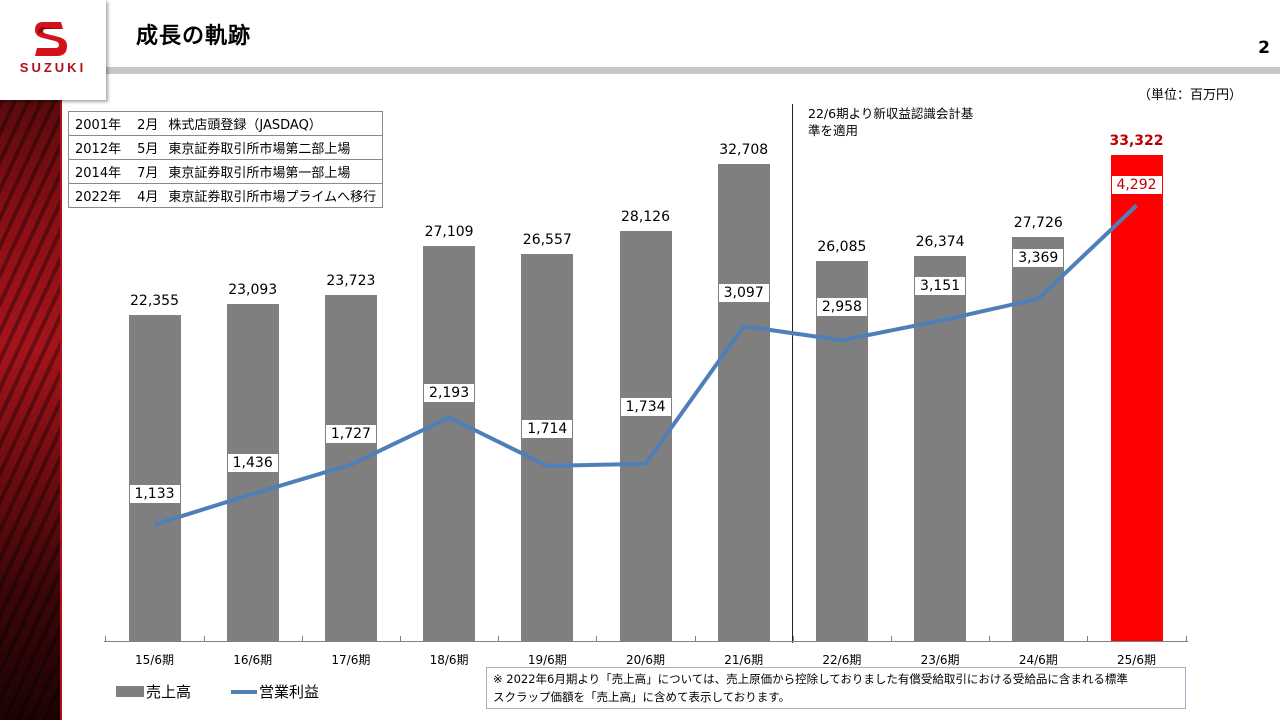 This screenshot has width=1280, height=720. What do you see at coordinates (743, 293) in the screenshot?
I see `profit-value-label: 3,097` at bounding box center [743, 293].